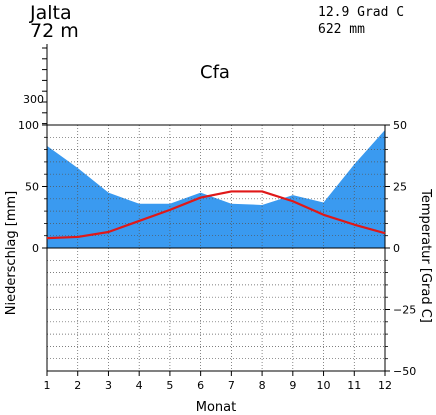 This screenshot has width=436, height=415. I want to click on x-axis-label: 12, so click(385, 385).